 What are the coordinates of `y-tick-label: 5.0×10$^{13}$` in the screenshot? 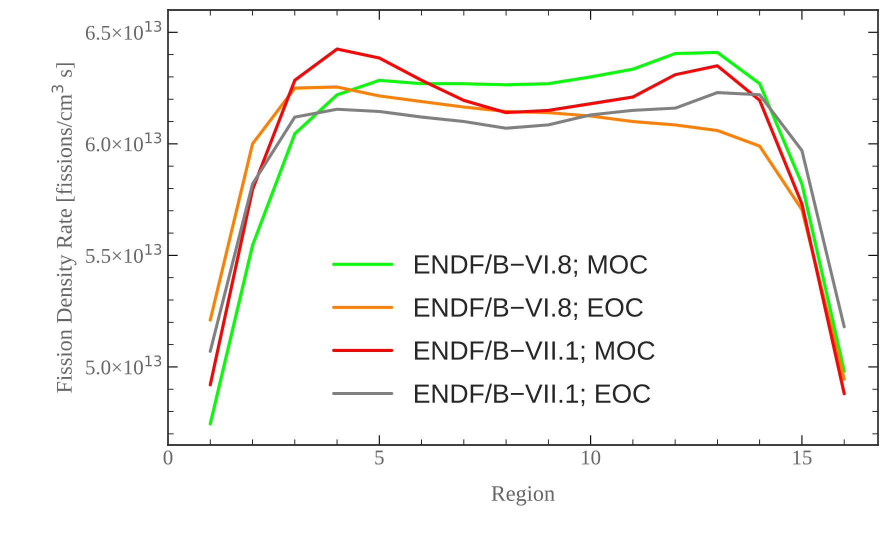 It's located at (124, 365).